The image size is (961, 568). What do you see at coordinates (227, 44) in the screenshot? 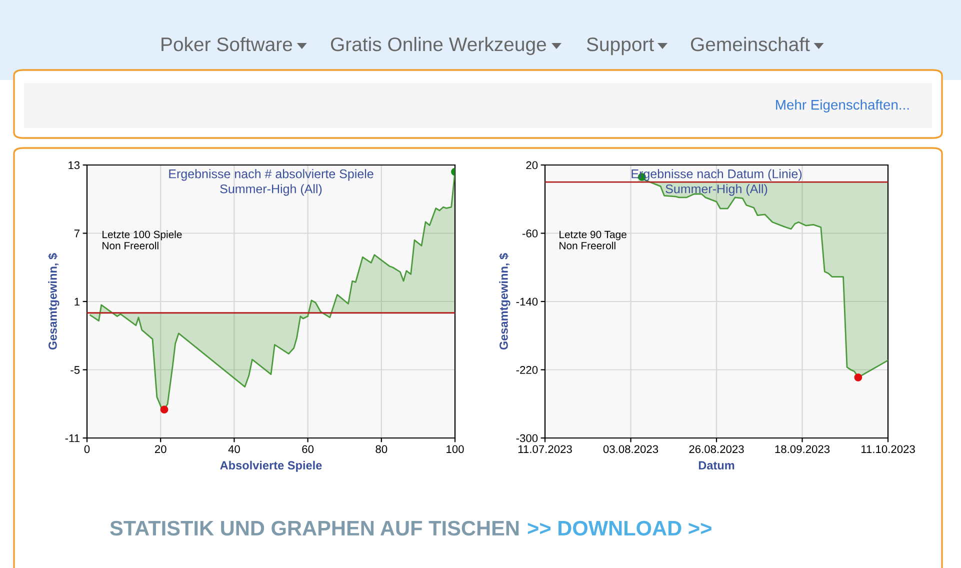
I see `text: Poker Software` at bounding box center [227, 44].